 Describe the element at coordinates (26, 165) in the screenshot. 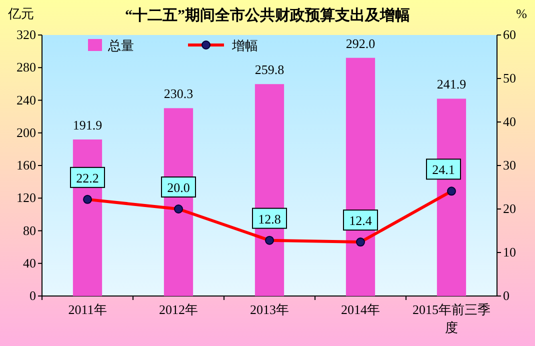

I see `y-tick-label: 160` at that location.